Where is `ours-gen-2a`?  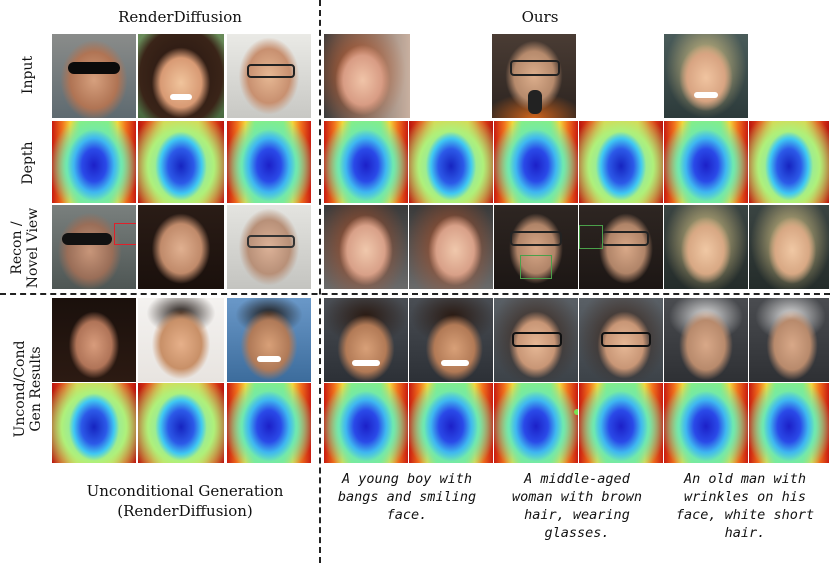
ours-gen-2a is located at coordinates (536, 340).